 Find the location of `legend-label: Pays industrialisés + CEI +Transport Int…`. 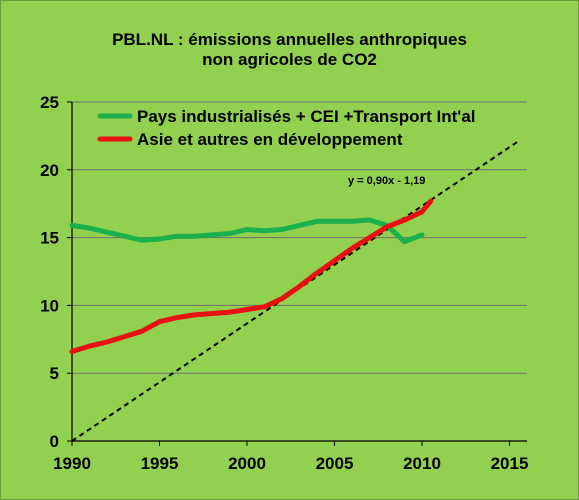

legend-label: Pays industrialisés + CEI +Transport Int… is located at coordinates (306, 116).